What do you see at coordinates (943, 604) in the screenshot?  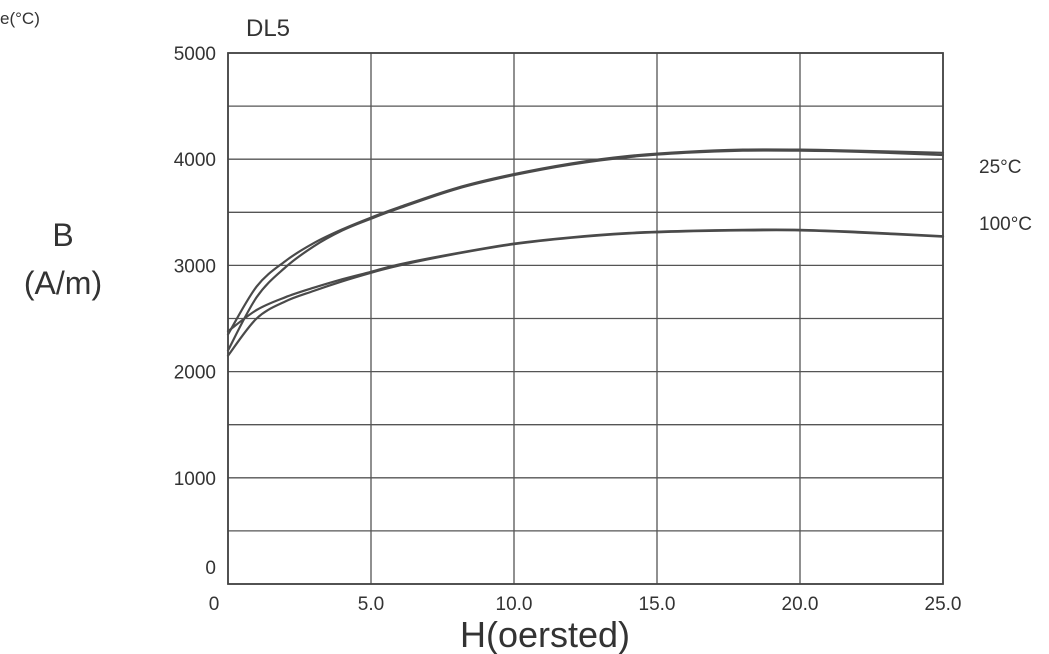 I see `x-tick-label: 25.0` at bounding box center [943, 604].